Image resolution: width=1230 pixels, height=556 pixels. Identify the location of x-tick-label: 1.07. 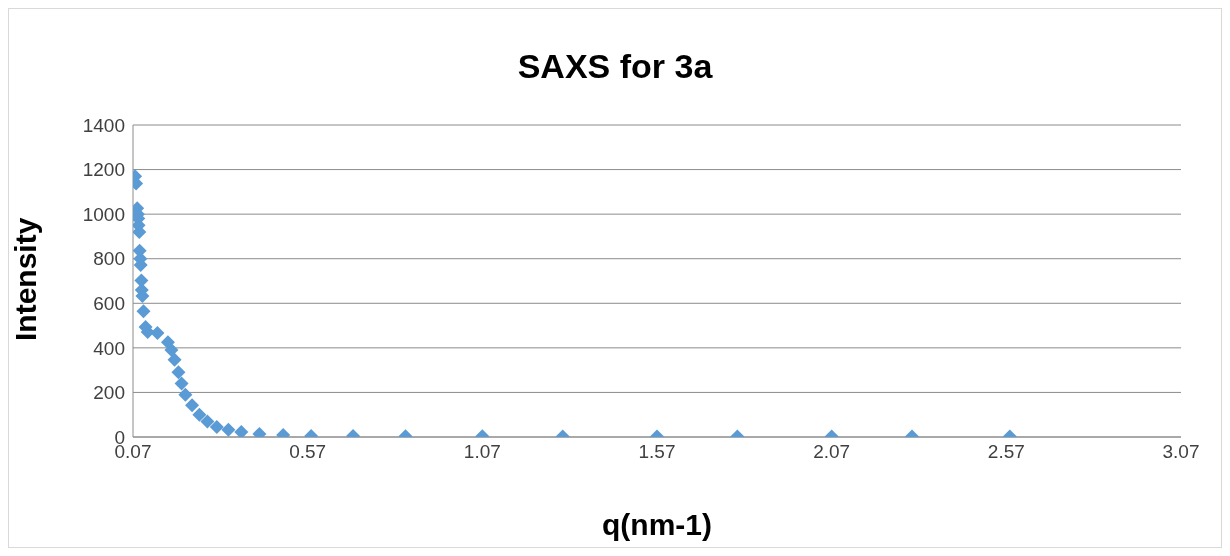
(482, 452).